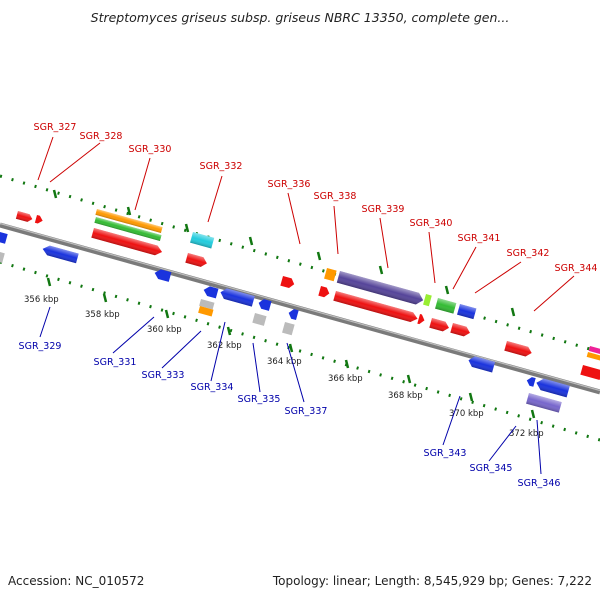 Image resolution: width=600 pixels, height=600 pixels. I want to click on scale-tick-356: 356 kbp, so click(41, 300).